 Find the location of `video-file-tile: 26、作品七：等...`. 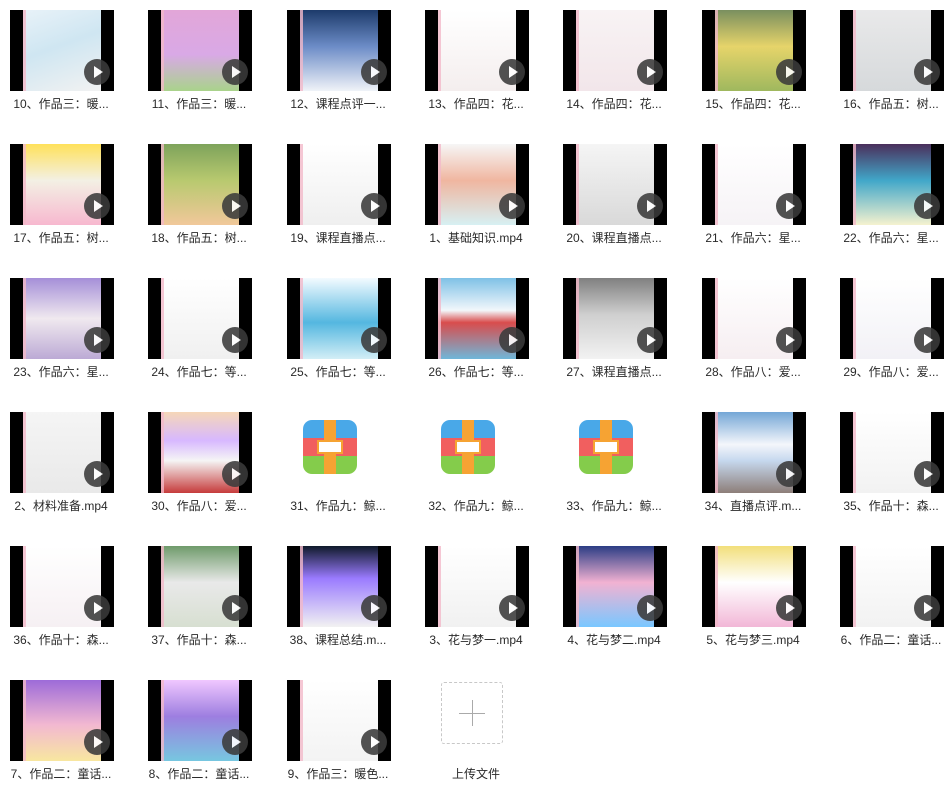

video-file-tile: 26、作品七：等... is located at coordinates (476, 332).